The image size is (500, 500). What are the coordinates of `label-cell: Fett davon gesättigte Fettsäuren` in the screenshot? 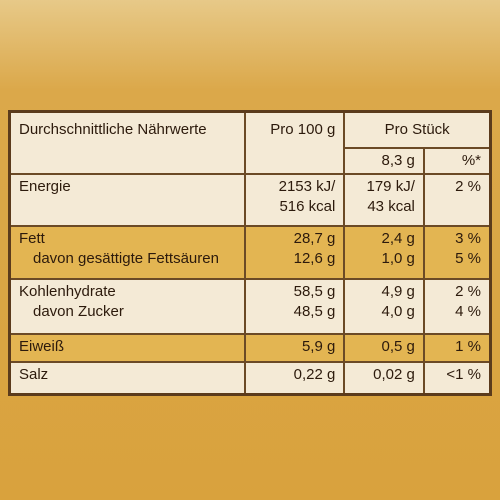 It's located at (128, 252).